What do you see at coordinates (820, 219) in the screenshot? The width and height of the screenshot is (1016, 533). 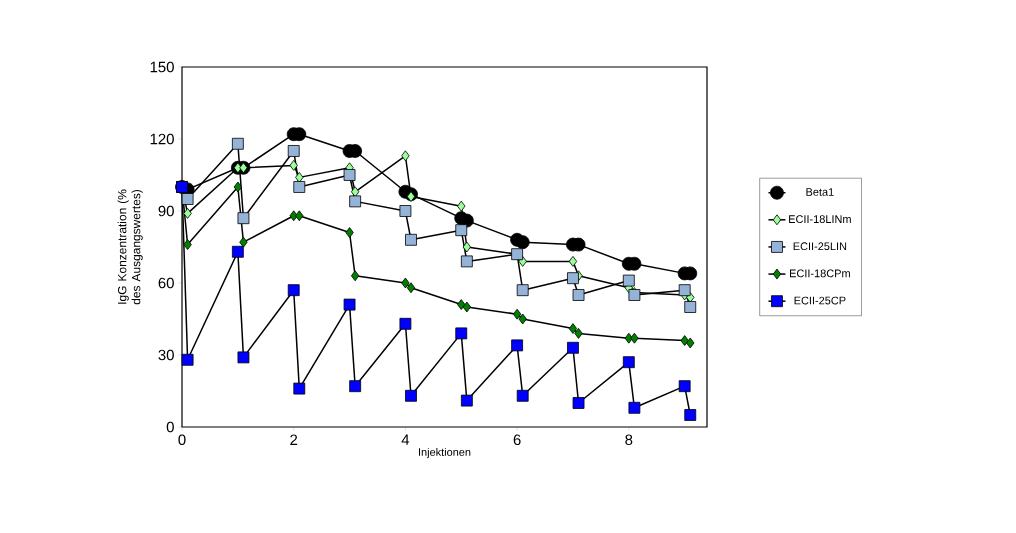 I see `legend-label: ECII-18LINm` at bounding box center [820, 219].